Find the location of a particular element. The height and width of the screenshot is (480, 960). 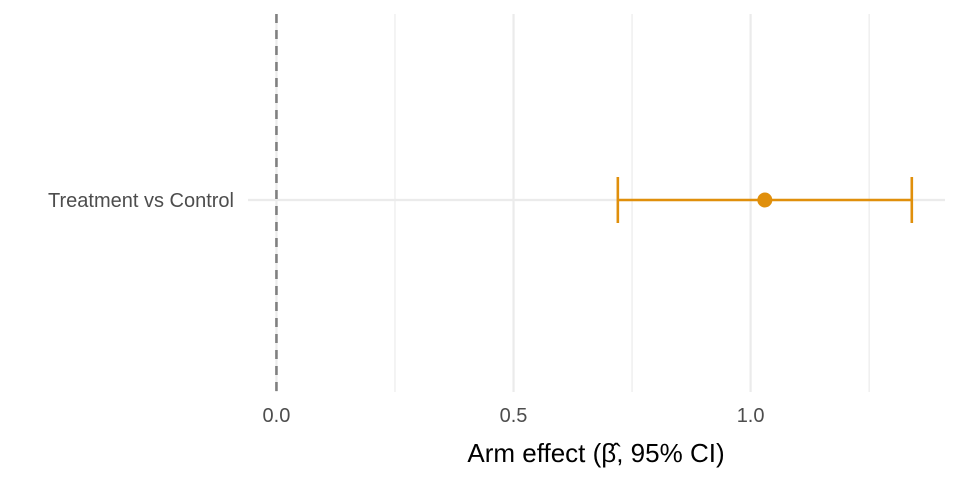

x-tick-label: 1.0 is located at coordinates (751, 416).